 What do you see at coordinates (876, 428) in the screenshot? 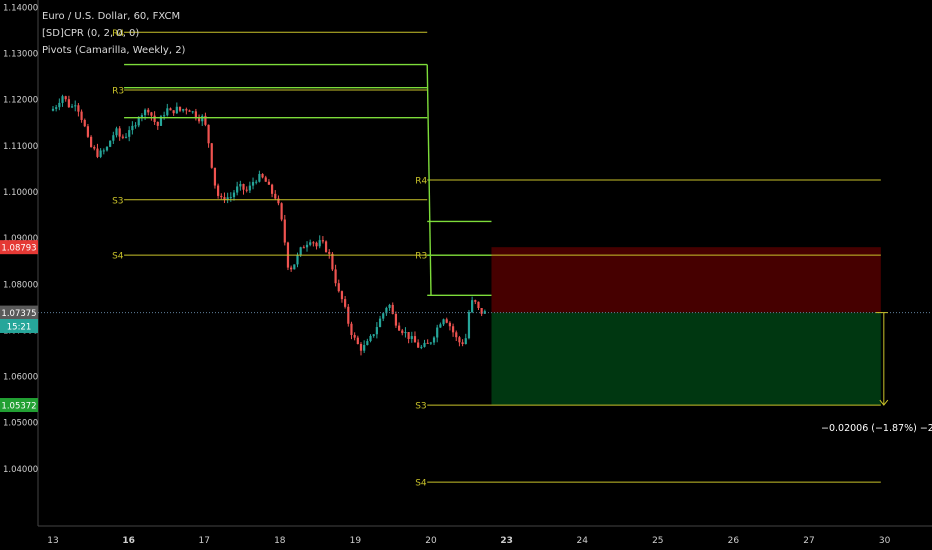
I see `measure-label: −0.02006 (−1.87%) −200.6` at bounding box center [876, 428].